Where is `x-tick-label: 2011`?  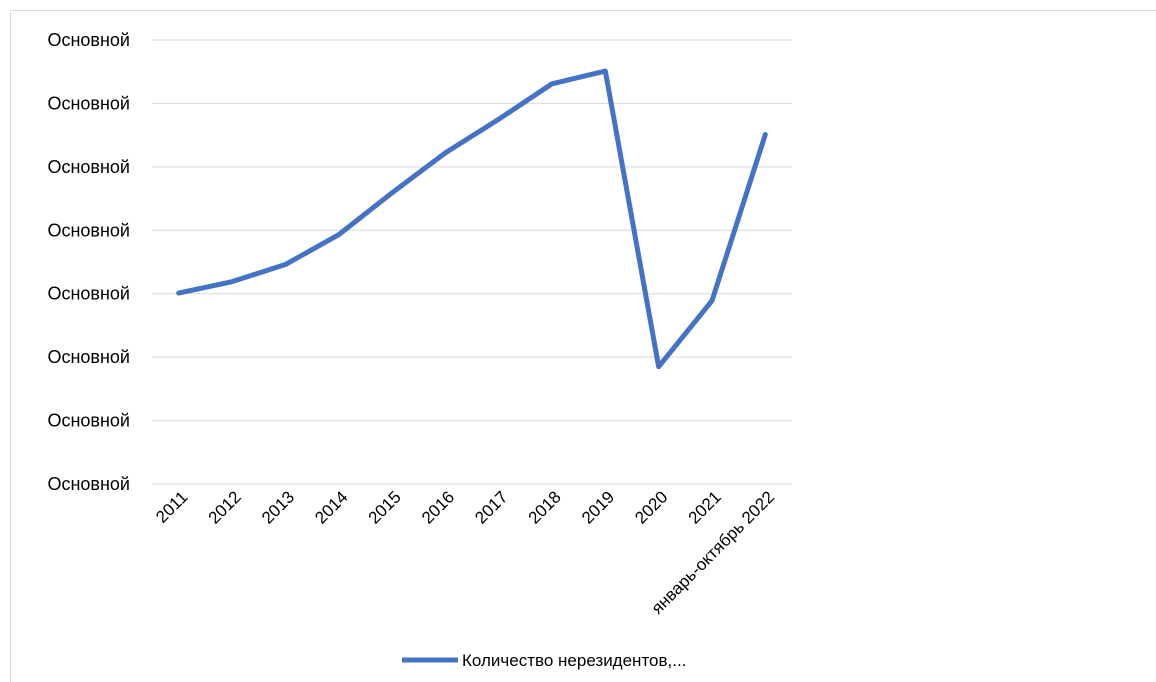 x-tick-label: 2011 is located at coordinates (171, 506).